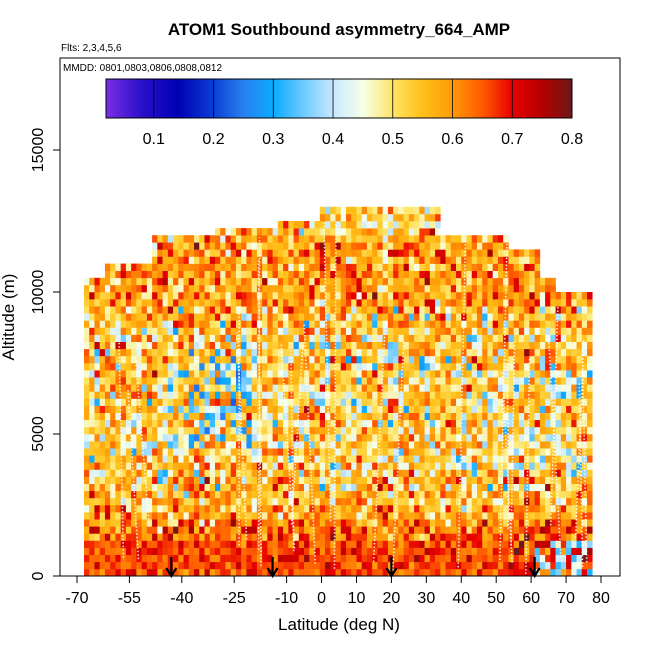 The width and height of the screenshot is (650, 650). Describe the element at coordinates (213, 139) in the screenshot. I see `colorbar-tick-label: 0.2` at that location.